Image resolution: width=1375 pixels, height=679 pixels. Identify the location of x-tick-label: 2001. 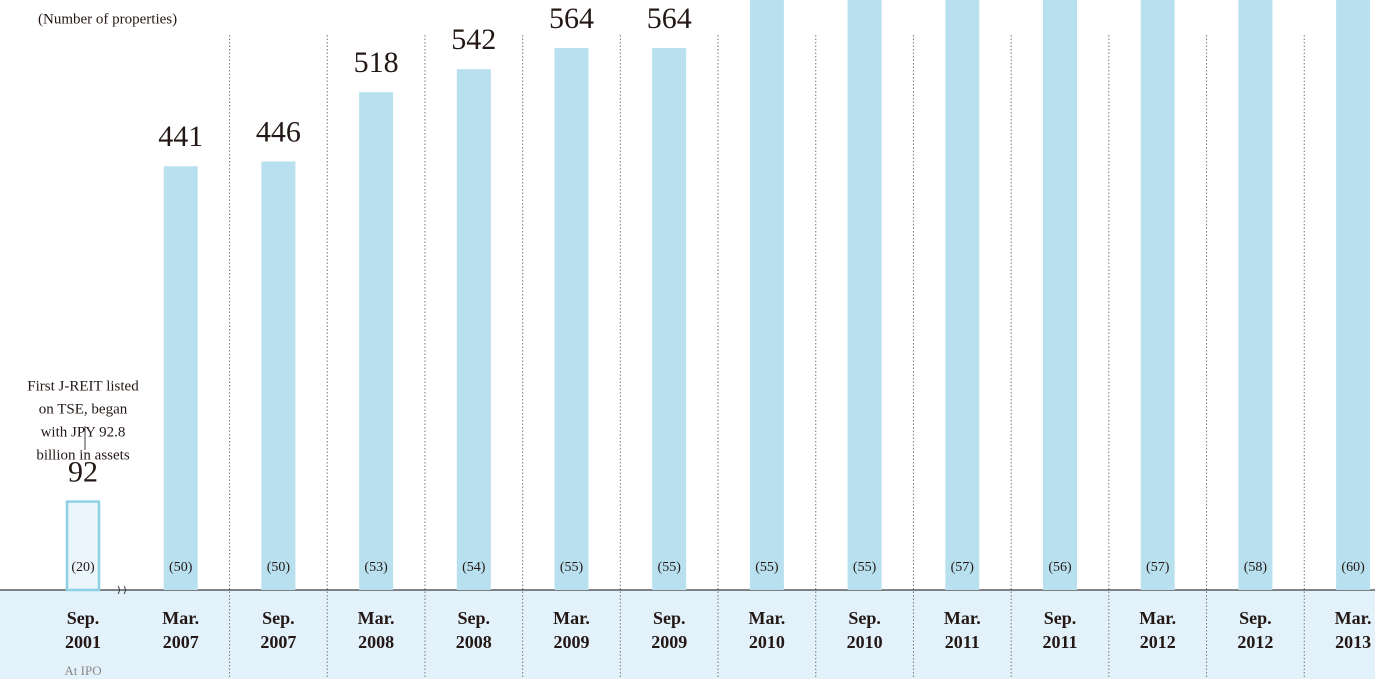
(83, 642).